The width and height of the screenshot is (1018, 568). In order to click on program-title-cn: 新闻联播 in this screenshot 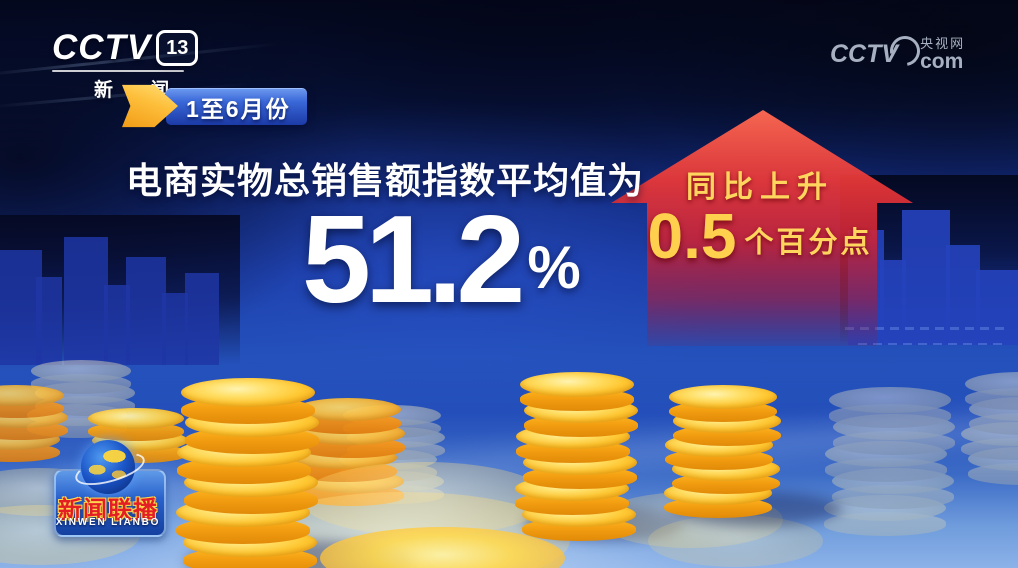, I will do `click(108, 510)`.